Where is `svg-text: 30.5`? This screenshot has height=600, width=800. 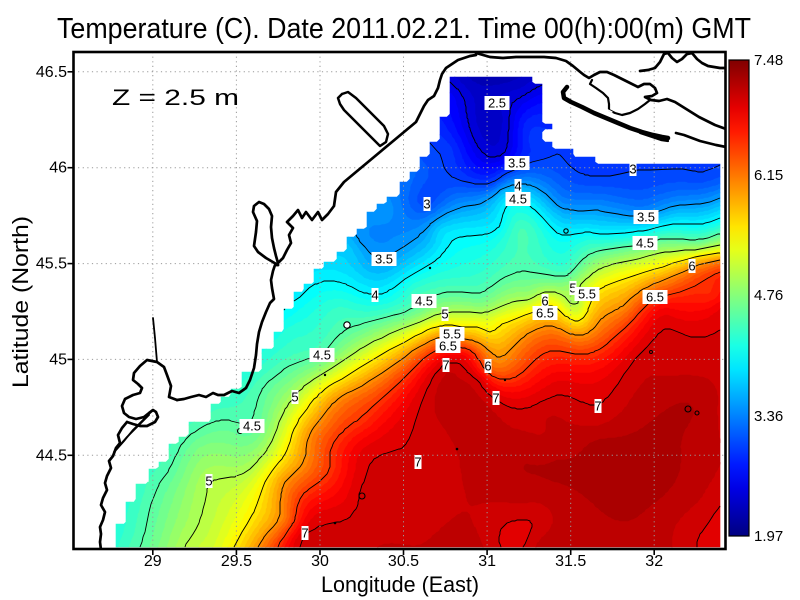 svg-text: 30.5 is located at coordinates (403, 561).